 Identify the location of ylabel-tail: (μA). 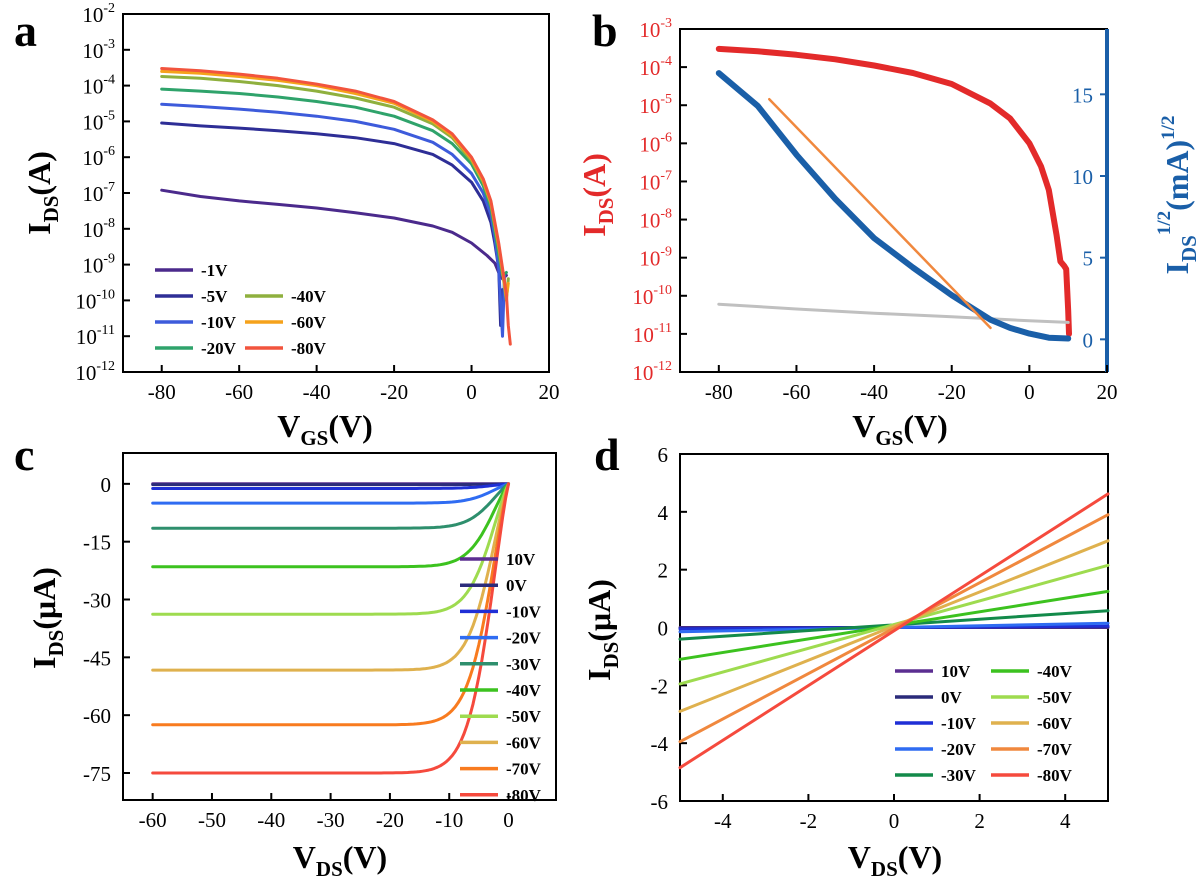
(599, 610).